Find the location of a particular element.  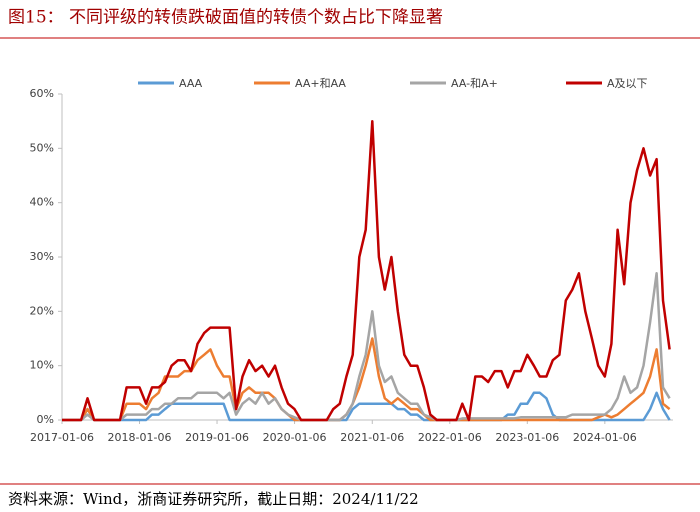

x-tick-label: 2020-01-06 is located at coordinates (295, 437).